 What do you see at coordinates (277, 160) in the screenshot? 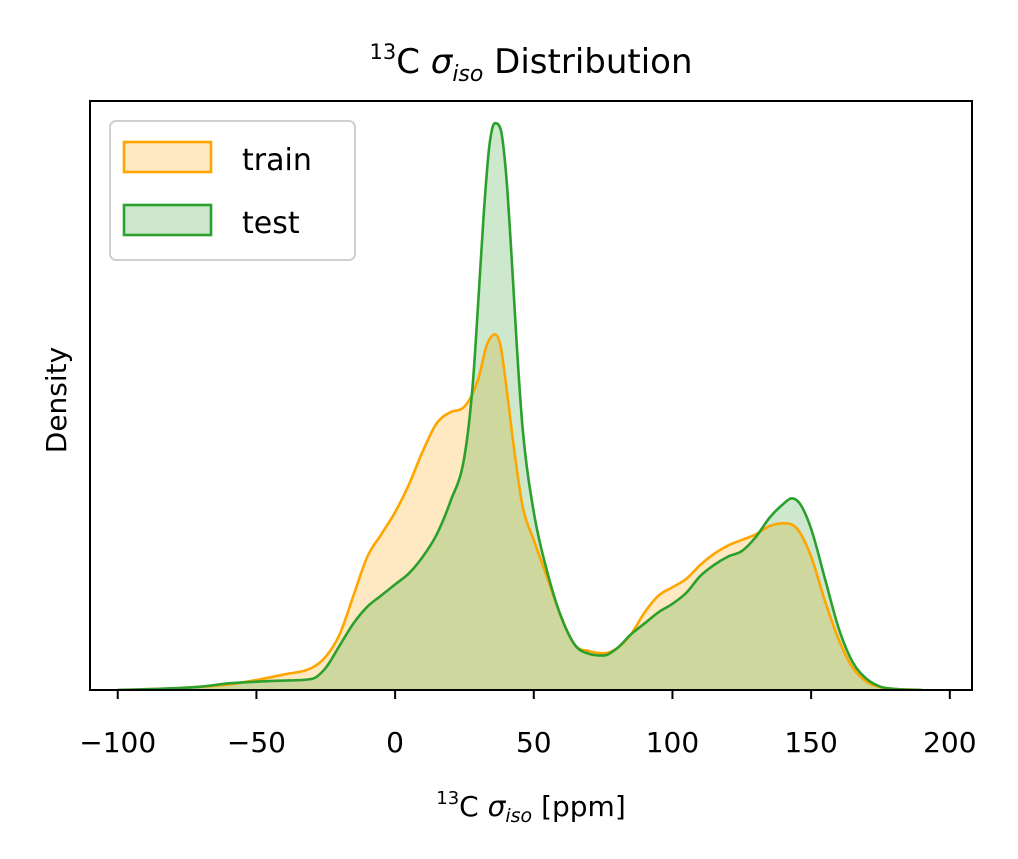
I see `legend-label-train: train` at bounding box center [277, 160].